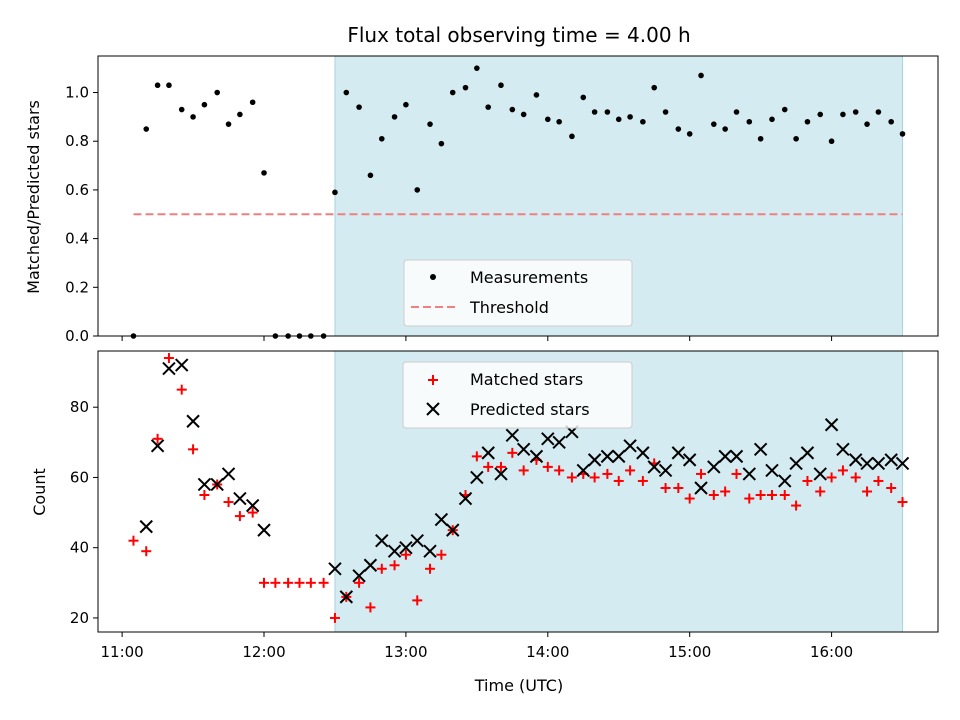 The height and width of the screenshot is (720, 960). What do you see at coordinates (77, 141) in the screenshot?
I see `top-ytick-label: 0.8` at bounding box center [77, 141].